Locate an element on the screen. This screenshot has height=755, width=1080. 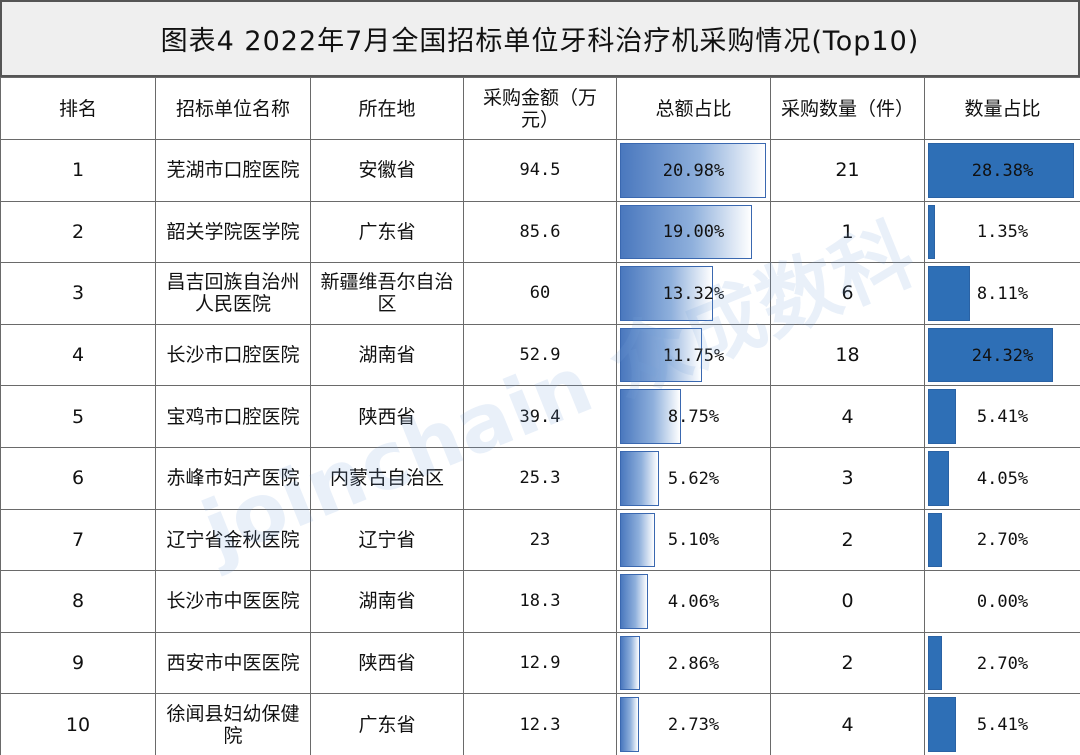
quantity-cell: 3 is located at coordinates (847, 478).